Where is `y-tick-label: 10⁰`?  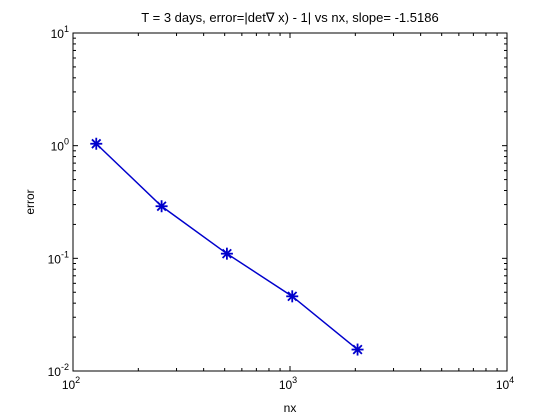
y-tick-label: 10⁰ is located at coordinates (60, 145).